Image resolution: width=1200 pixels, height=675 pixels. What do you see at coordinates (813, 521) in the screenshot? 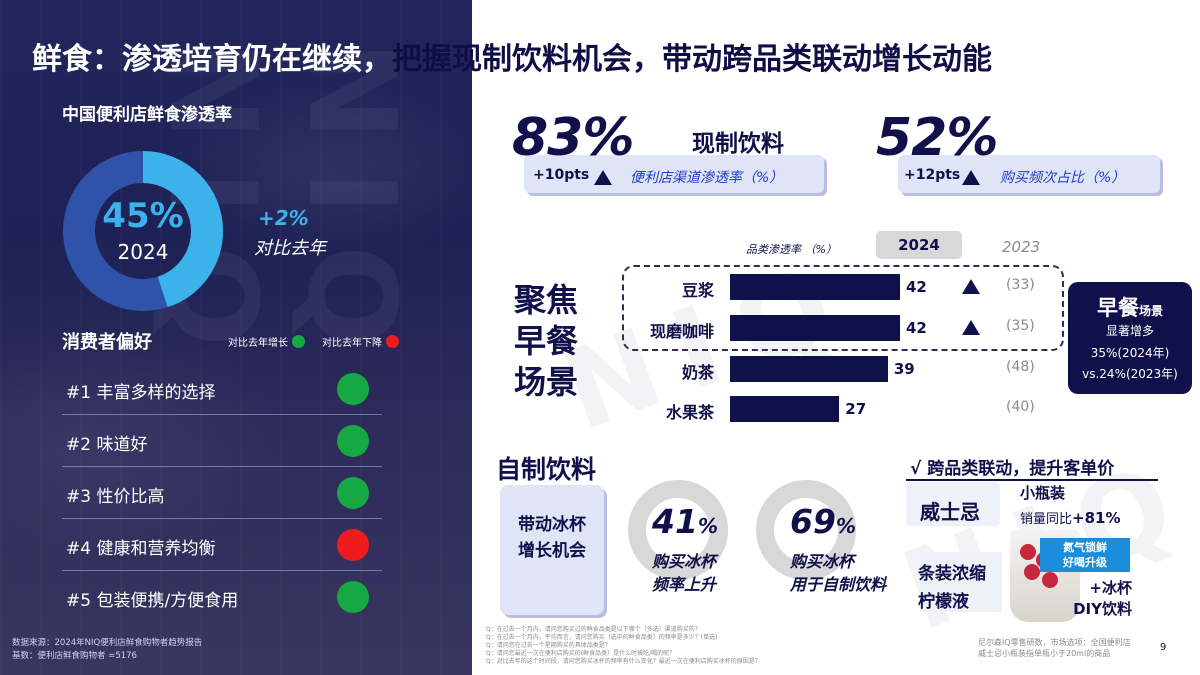
I see `ring-value: 69` at bounding box center [813, 521].